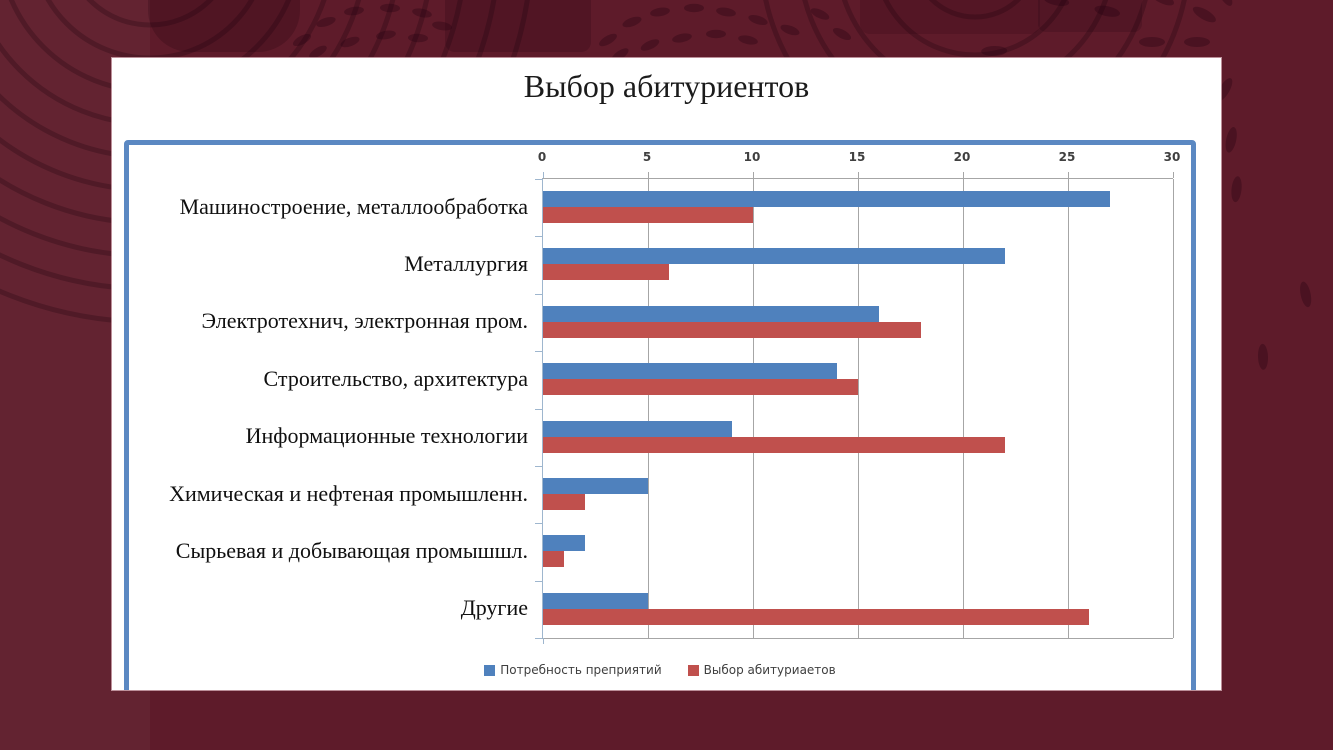  What do you see at coordinates (542, 157) in the screenshot?
I see `axis-tick-label: 0` at bounding box center [542, 157].